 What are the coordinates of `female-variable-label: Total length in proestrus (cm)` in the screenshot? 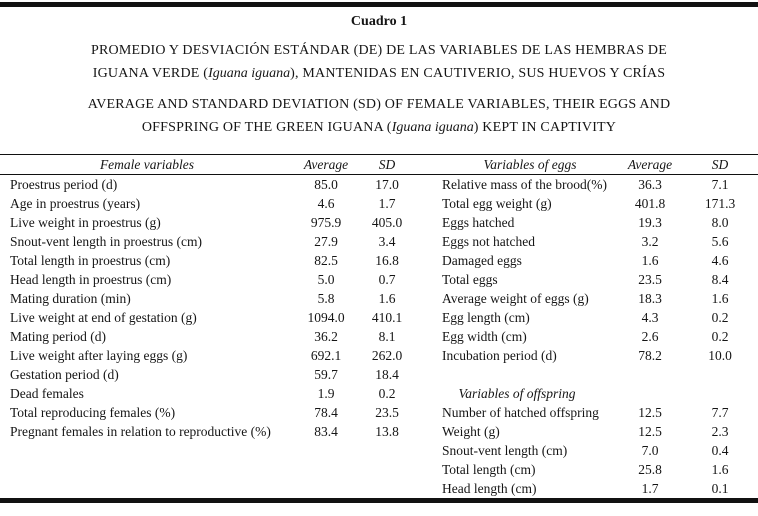 It's located at (90, 260).